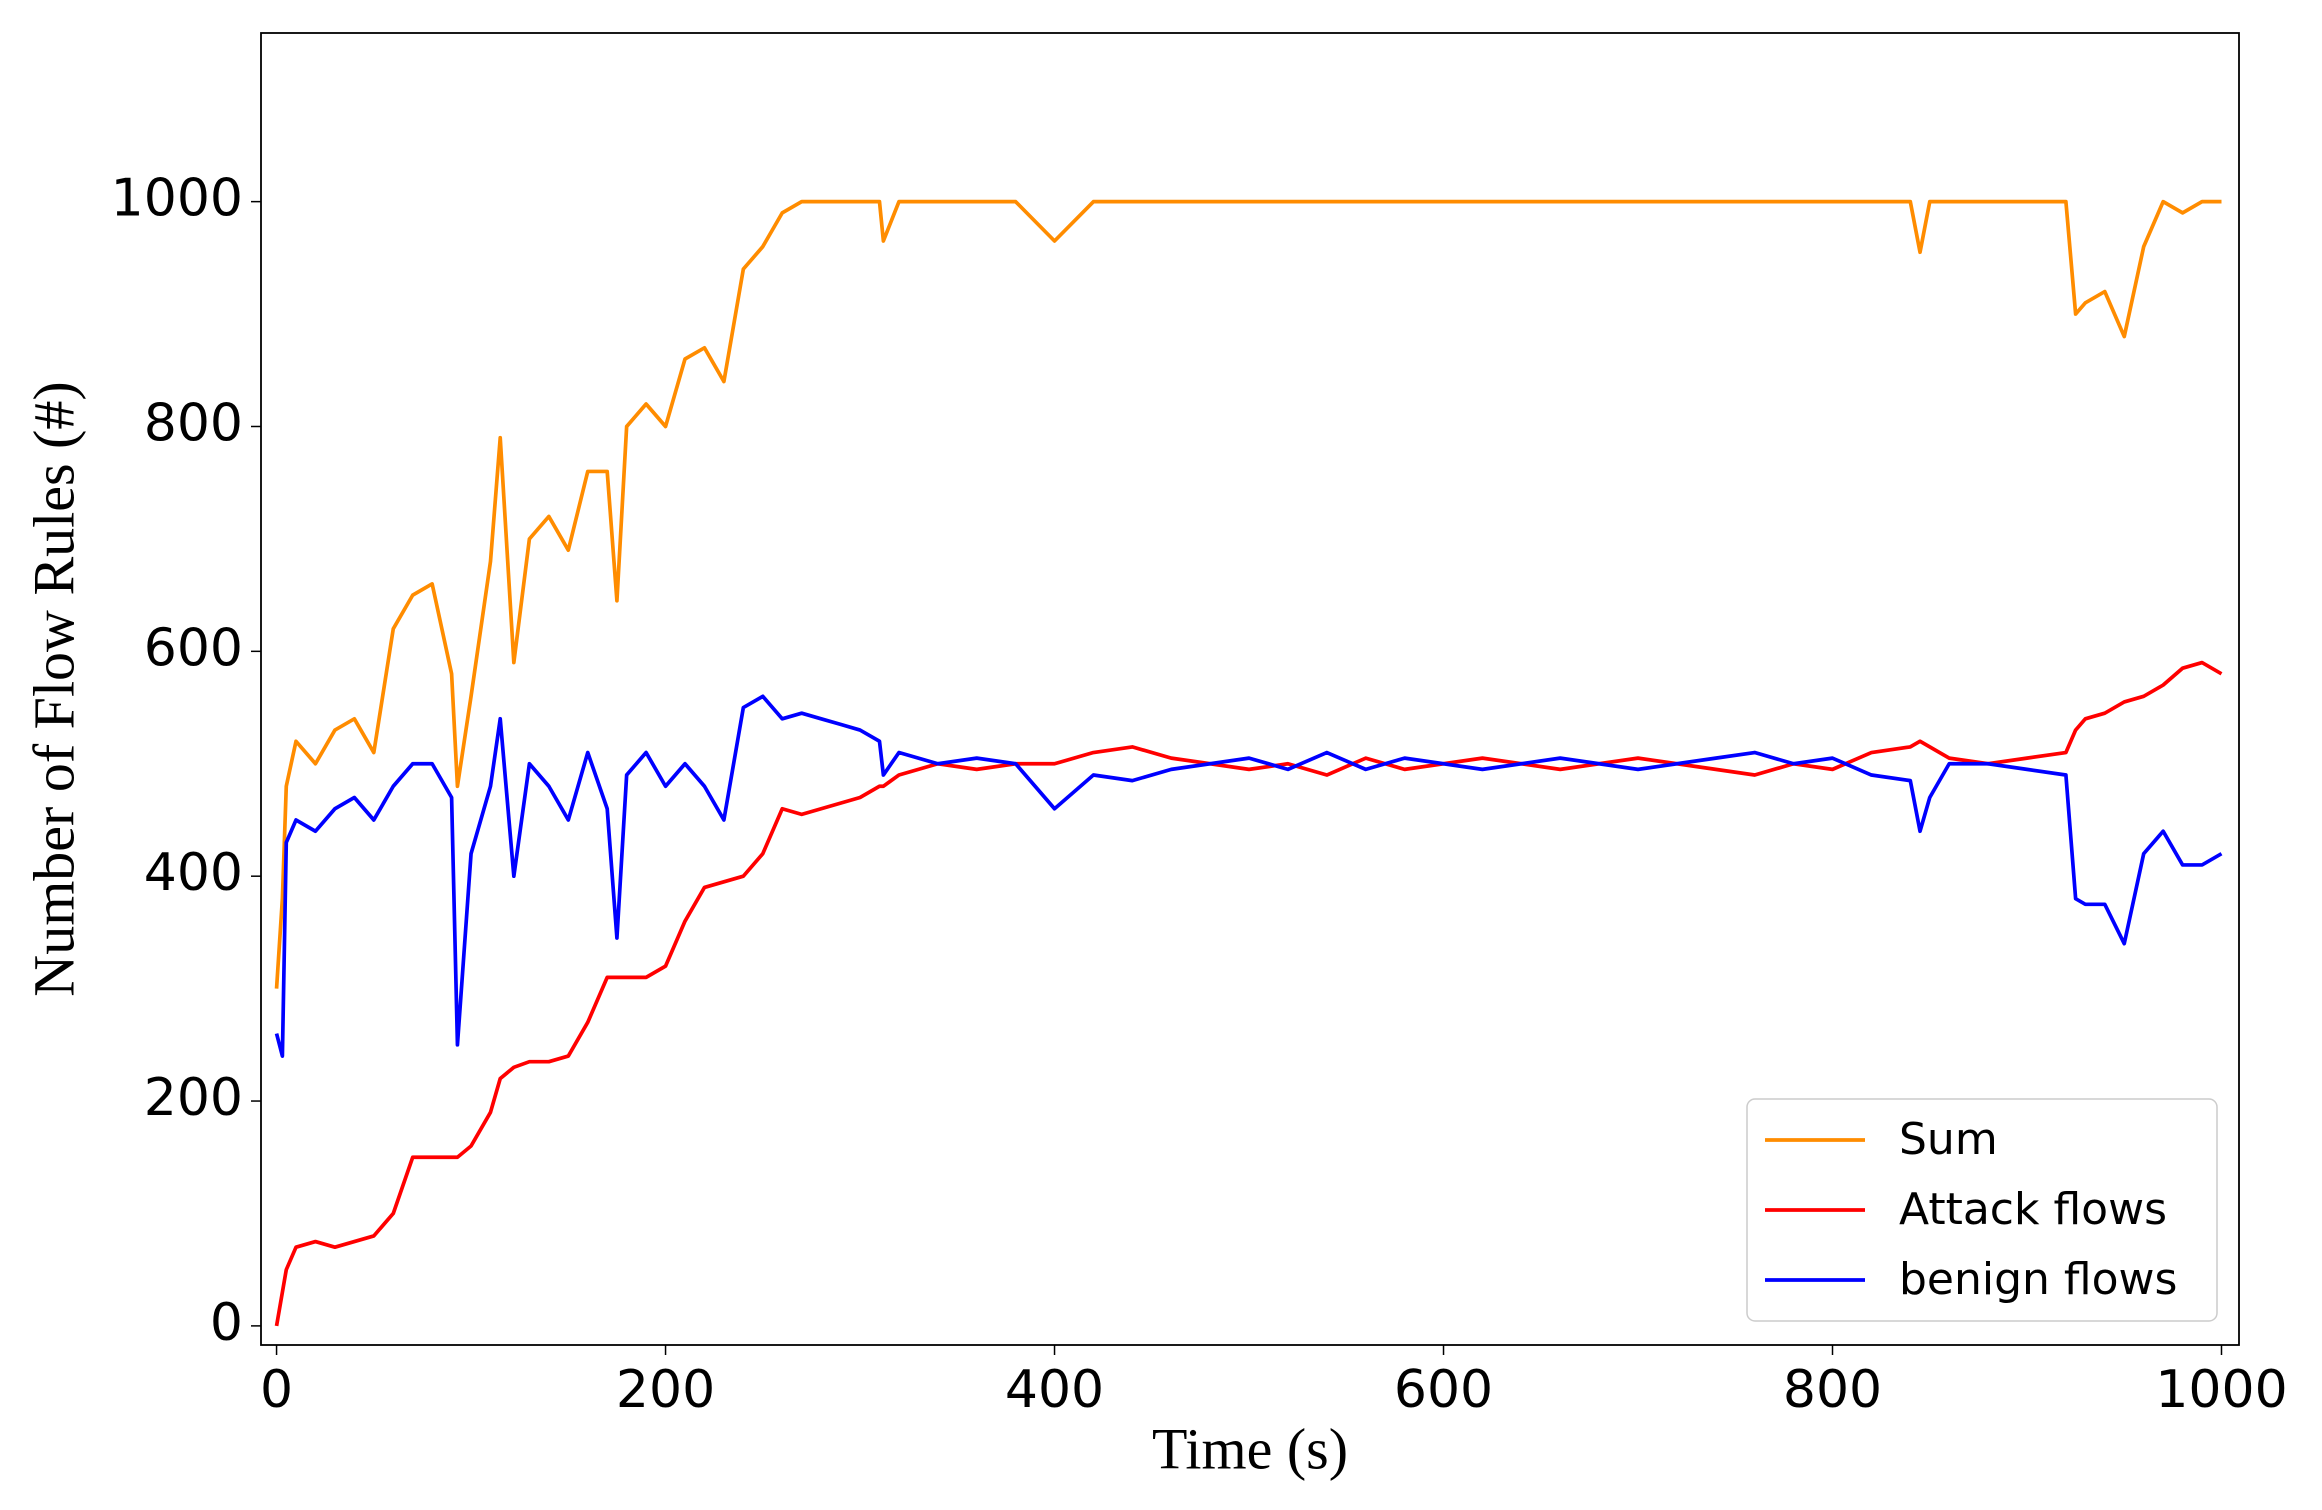 This screenshot has height=1510, width=2322. I want to click on legend-label: Sum, so click(1948, 1139).